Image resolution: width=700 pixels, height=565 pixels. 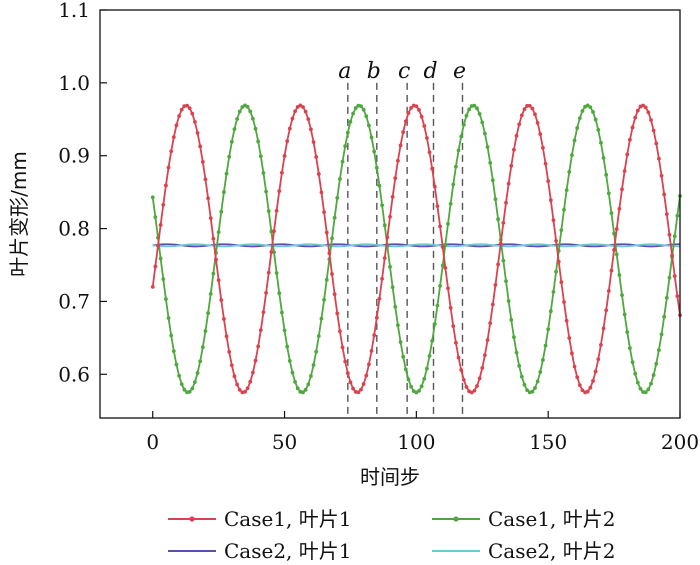 I want to click on legend-item-1: Case1, 叶片1, so click(x=260, y=519).